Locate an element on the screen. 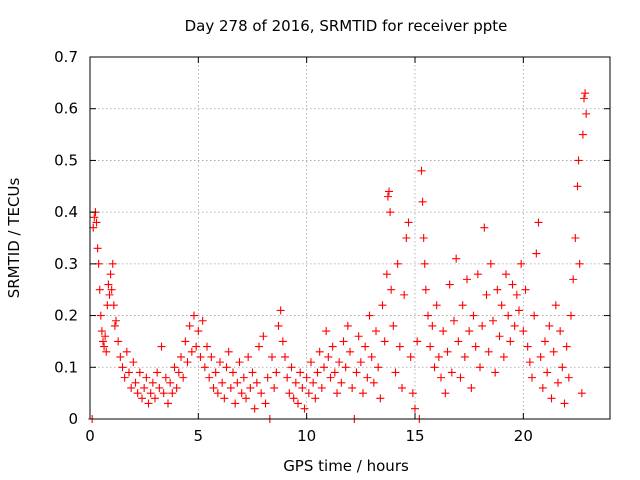 This screenshot has width=640, height=480. y-tick-label: 0 is located at coordinates (73, 419).